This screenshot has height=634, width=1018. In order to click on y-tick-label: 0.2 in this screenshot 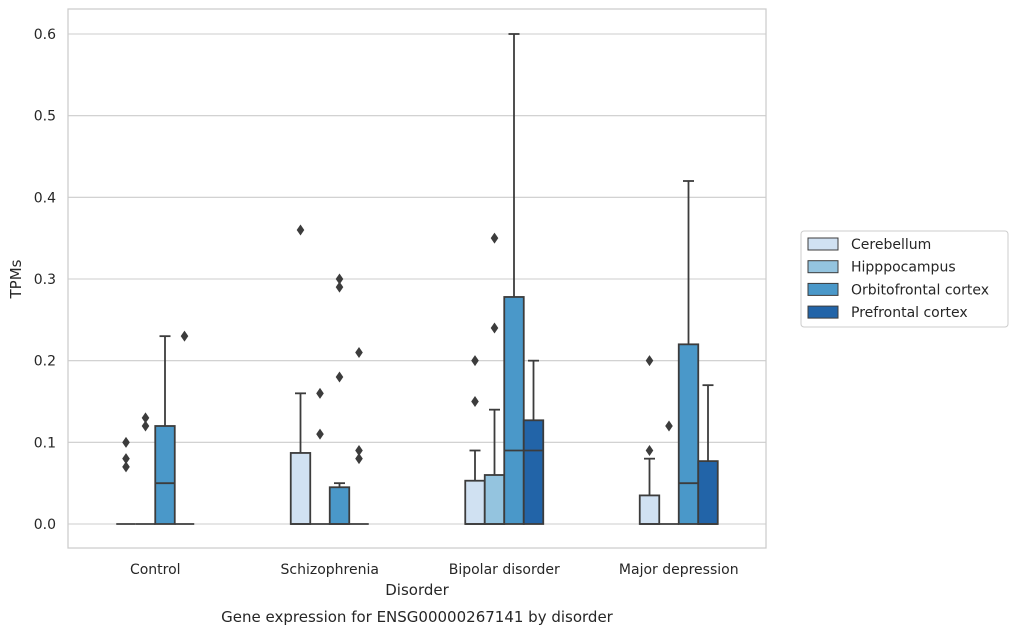, I will do `click(45, 362)`.